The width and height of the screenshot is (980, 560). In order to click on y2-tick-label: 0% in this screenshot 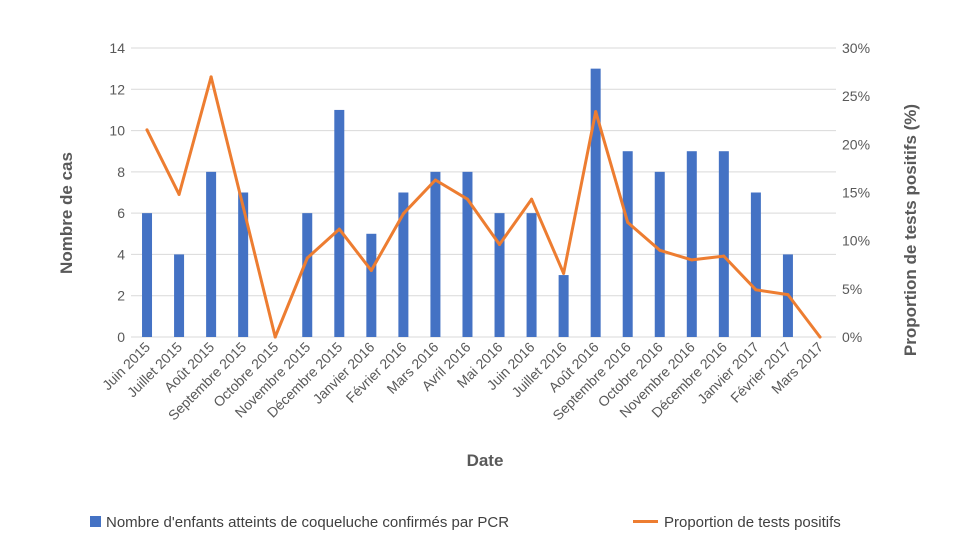, I will do `click(852, 337)`.